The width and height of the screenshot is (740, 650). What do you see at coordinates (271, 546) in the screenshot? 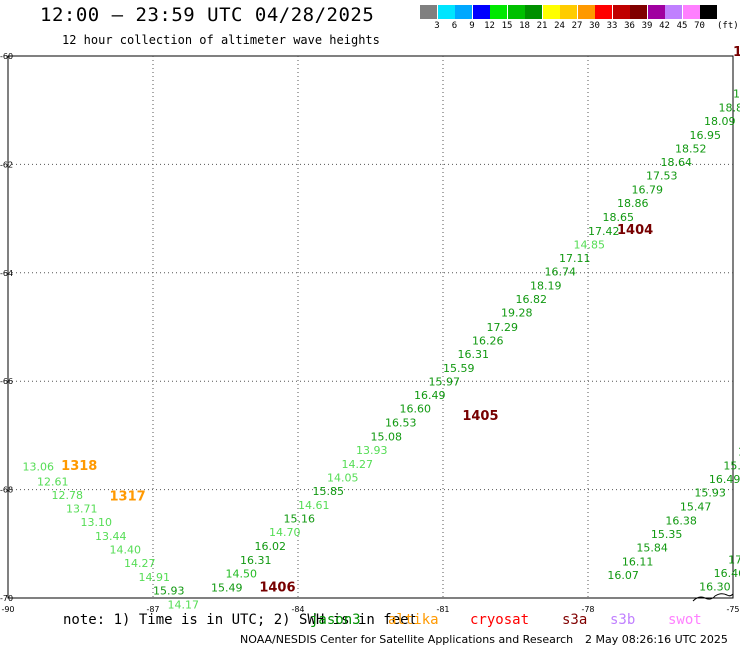
I see `swh-value-label: 16.02` at bounding box center [271, 546].